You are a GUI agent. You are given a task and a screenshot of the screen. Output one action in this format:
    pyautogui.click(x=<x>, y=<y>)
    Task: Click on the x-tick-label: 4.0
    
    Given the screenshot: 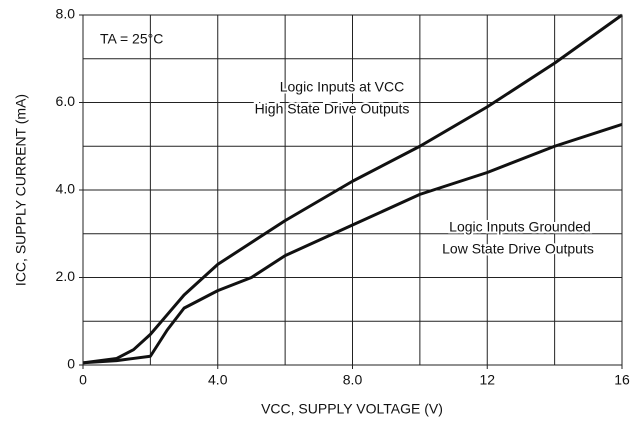 What is the action you would take?
    pyautogui.click(x=218, y=380)
    